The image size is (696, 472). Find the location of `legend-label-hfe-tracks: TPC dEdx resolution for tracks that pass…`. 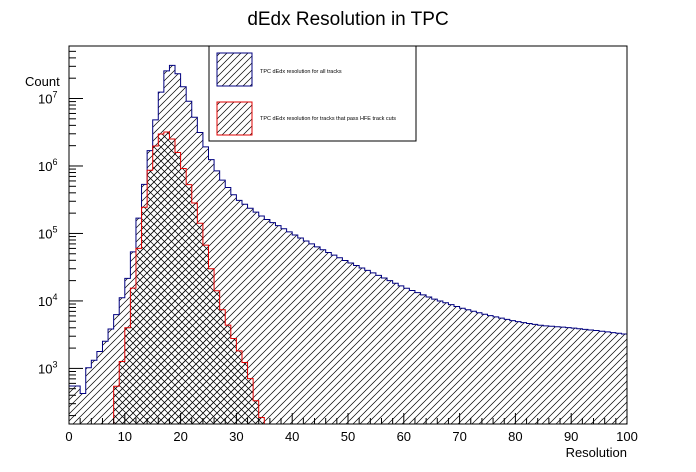

legend-label-hfe-tracks: TPC dEdx resolution for tracks that pass… is located at coordinates (328, 119).